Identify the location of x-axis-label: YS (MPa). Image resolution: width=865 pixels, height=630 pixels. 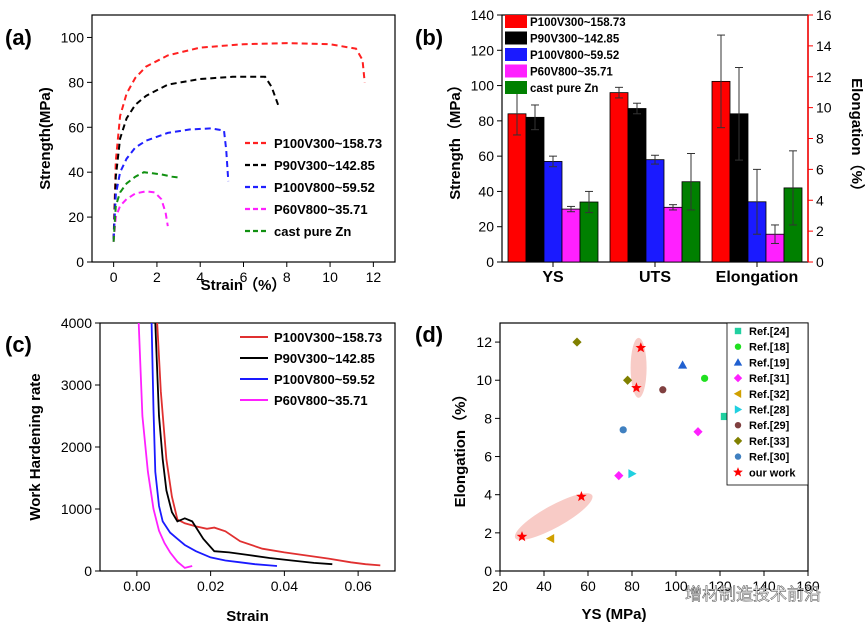
(613, 614).